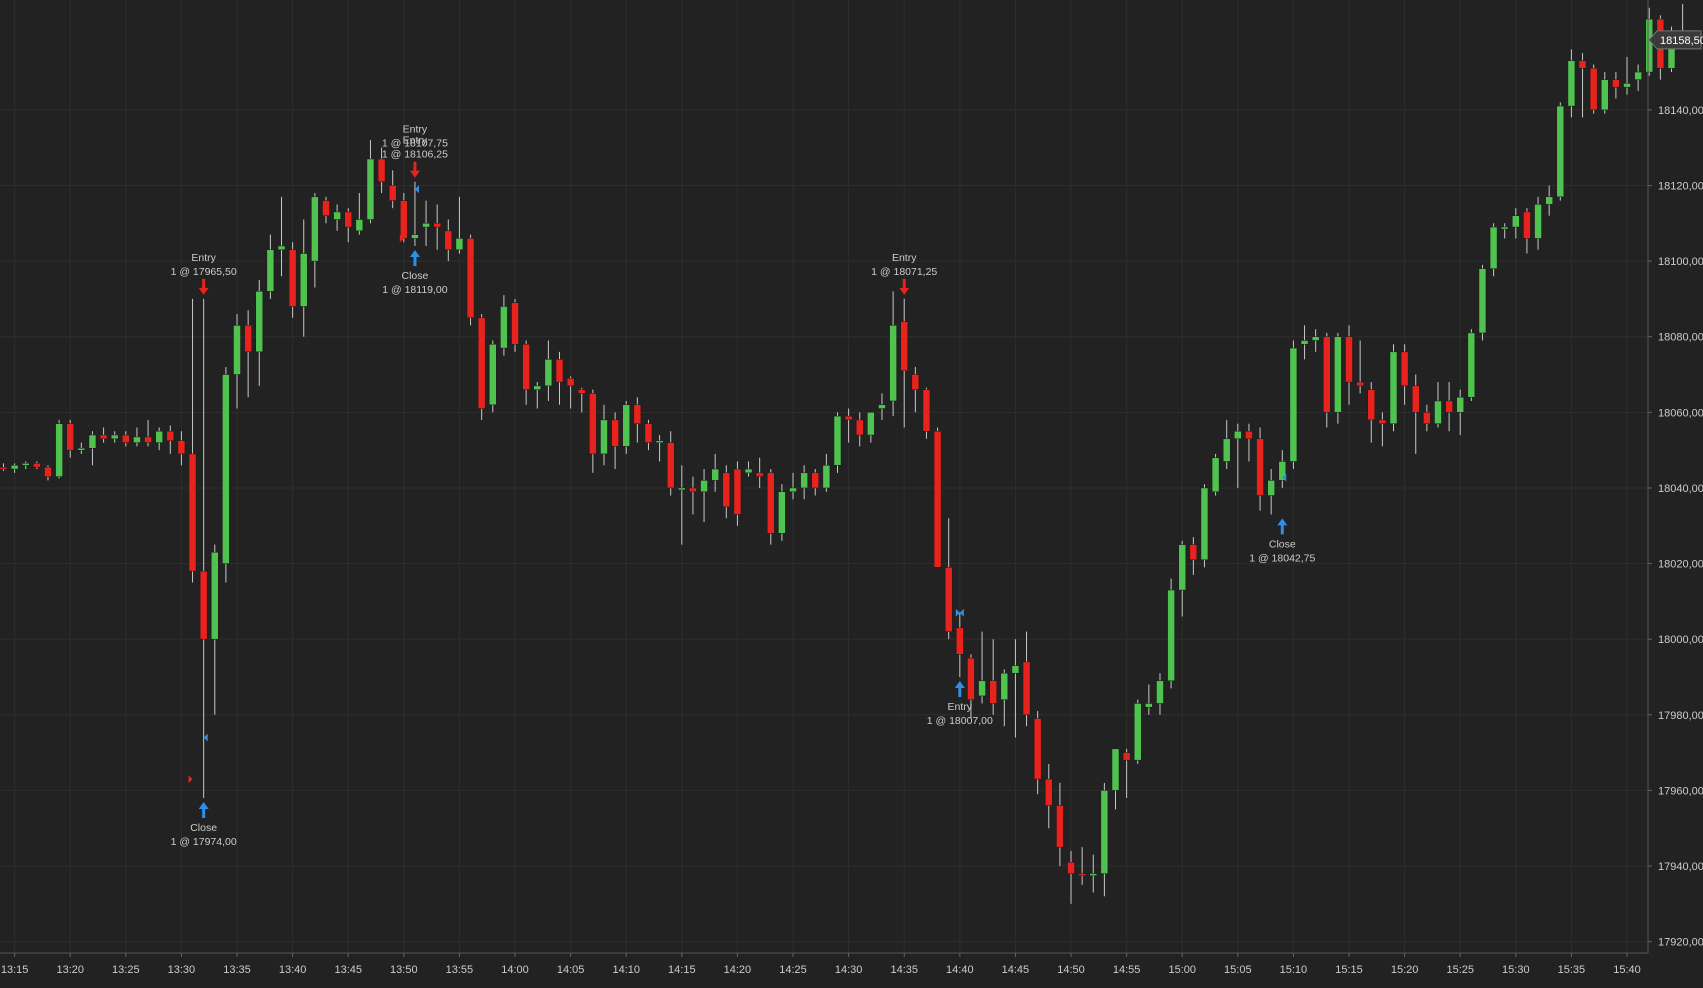 This screenshot has height=988, width=1703. Describe the element at coordinates (203, 286) in the screenshot. I see `sell-arrow-icon` at that location.